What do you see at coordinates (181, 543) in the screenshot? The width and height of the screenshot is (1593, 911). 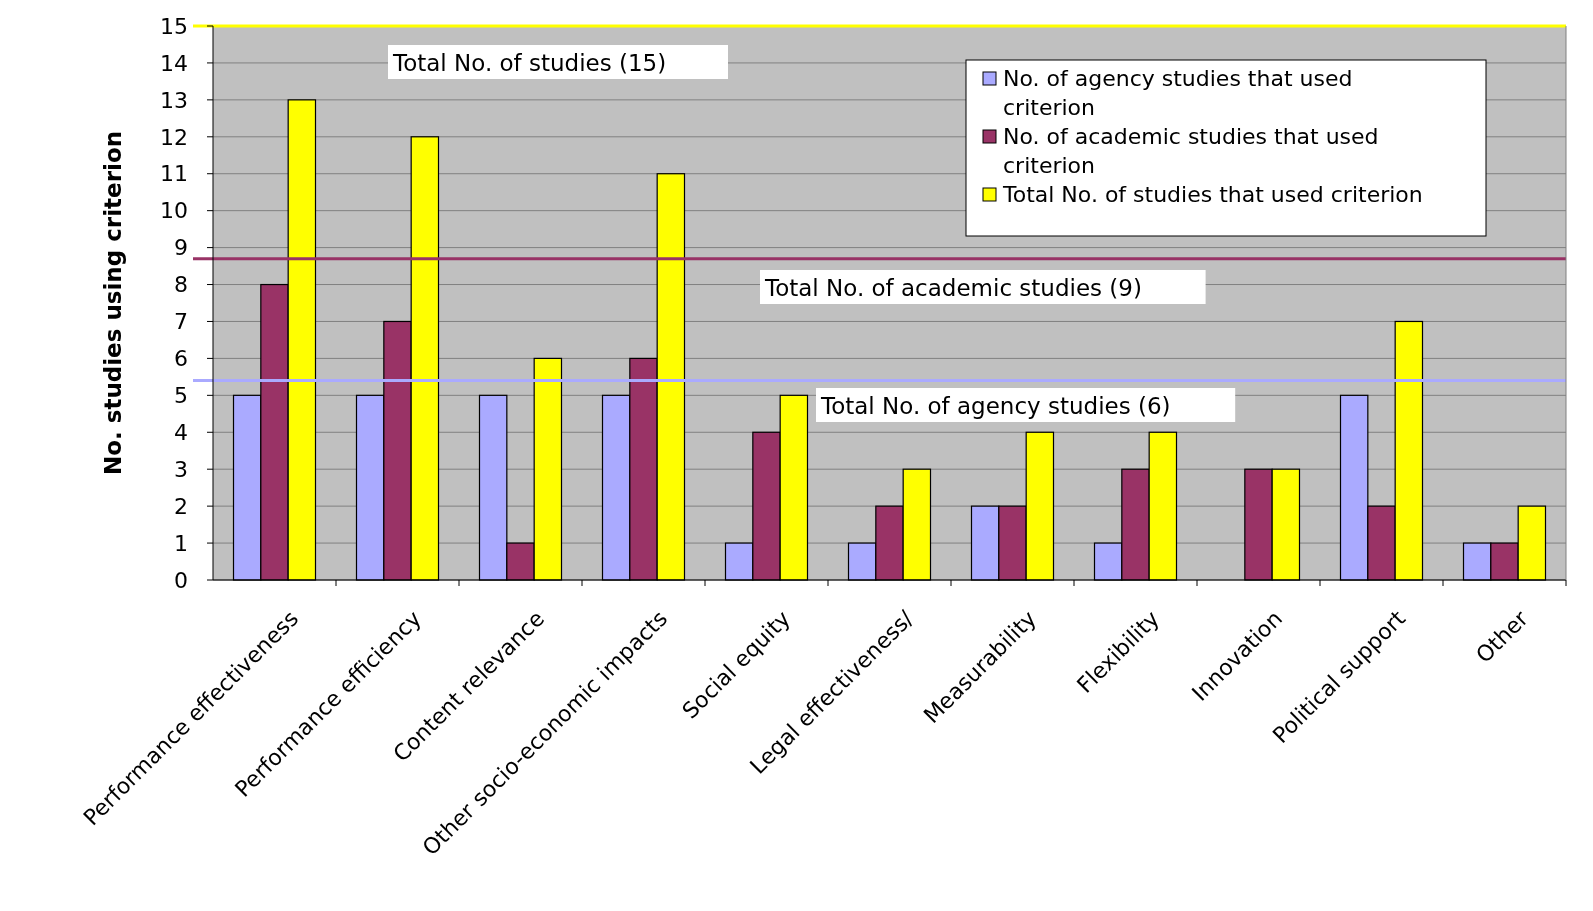 I see `y-tick-label: 1` at bounding box center [181, 543].